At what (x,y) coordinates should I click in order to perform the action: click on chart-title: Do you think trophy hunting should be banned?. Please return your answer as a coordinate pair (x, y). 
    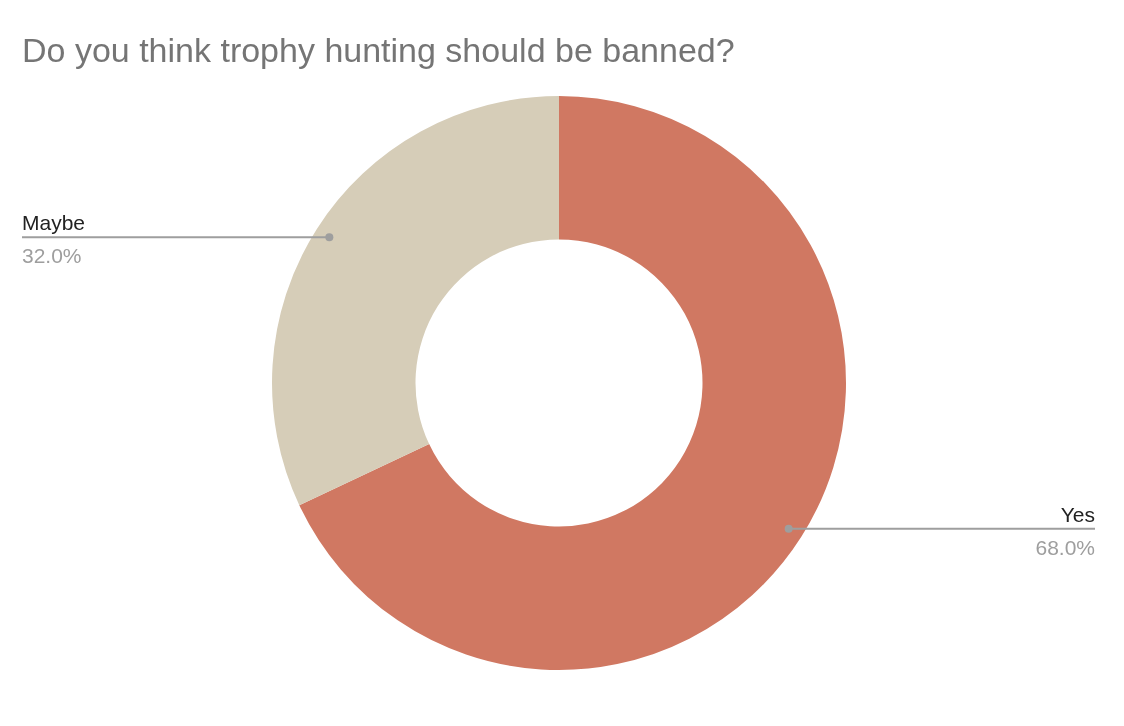
    Looking at the image, I should click on (378, 50).